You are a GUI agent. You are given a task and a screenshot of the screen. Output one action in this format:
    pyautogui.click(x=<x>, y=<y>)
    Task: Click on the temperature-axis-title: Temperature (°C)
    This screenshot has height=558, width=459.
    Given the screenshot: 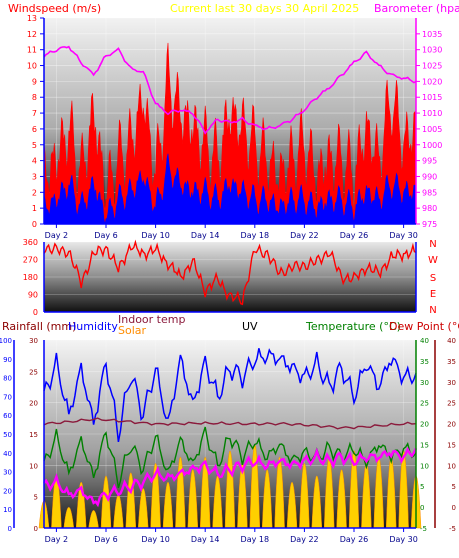 What is the action you would take?
    pyautogui.click(x=353, y=326)
    